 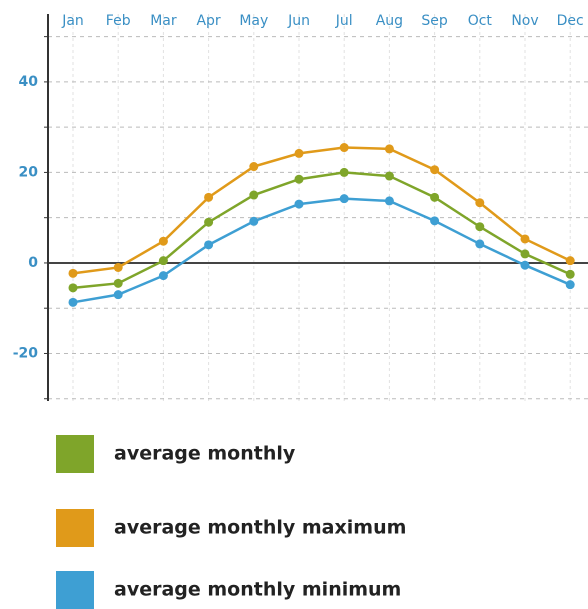 I want to click on x-tick-label: Oct, so click(x=480, y=21).